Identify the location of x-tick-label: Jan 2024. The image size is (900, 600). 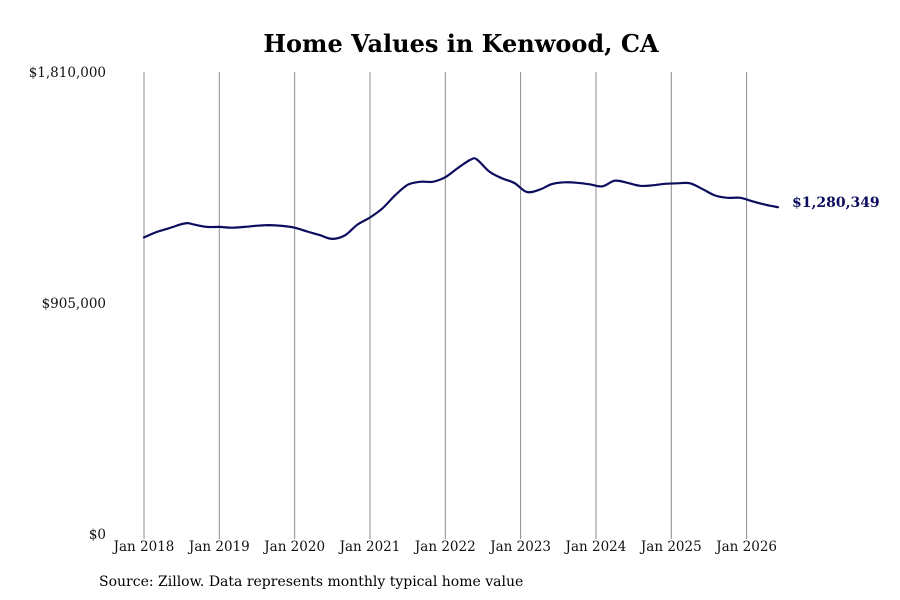
(595, 547).